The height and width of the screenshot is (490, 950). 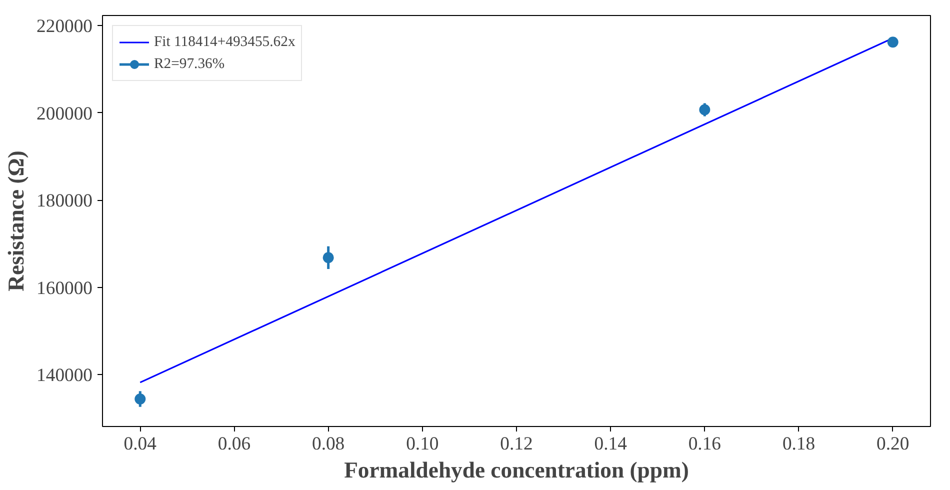 What do you see at coordinates (799, 444) in the screenshot?
I see `x-tick-label: 0.18` at bounding box center [799, 444].